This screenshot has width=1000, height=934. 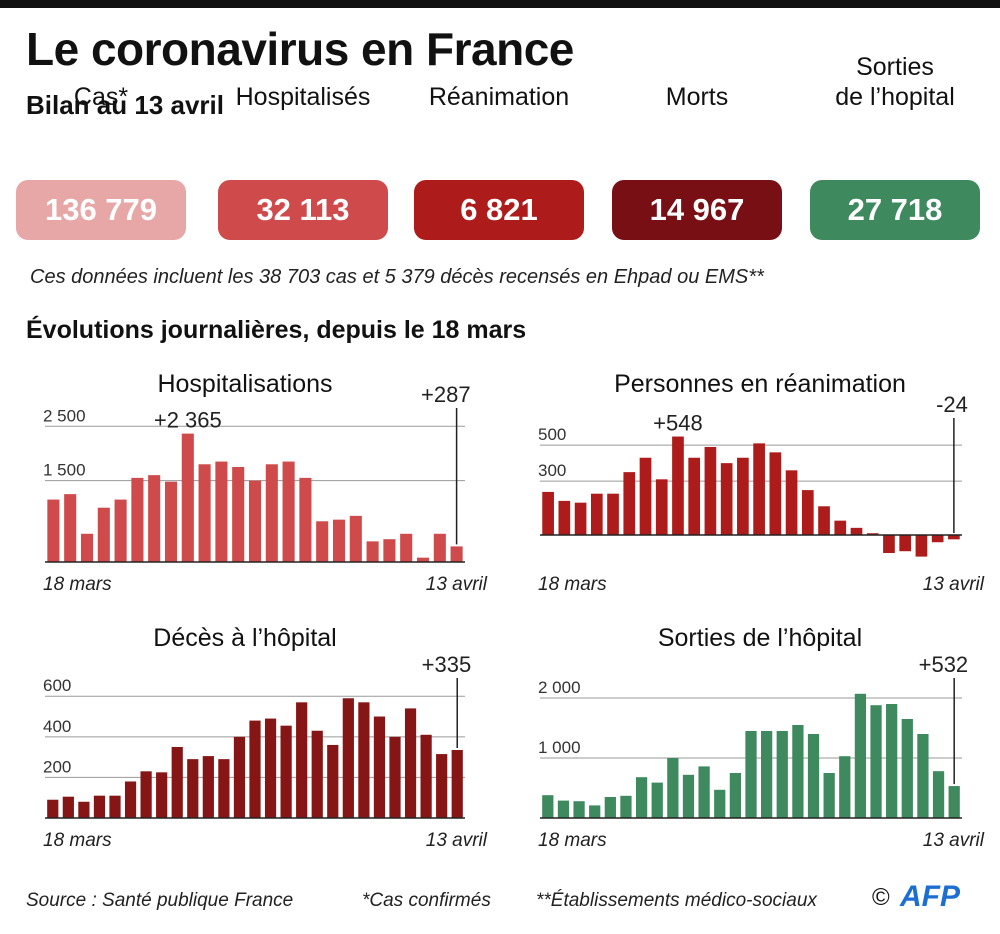 What do you see at coordinates (446, 394) in the screenshot?
I see `annotation-label: +287` at bounding box center [446, 394].